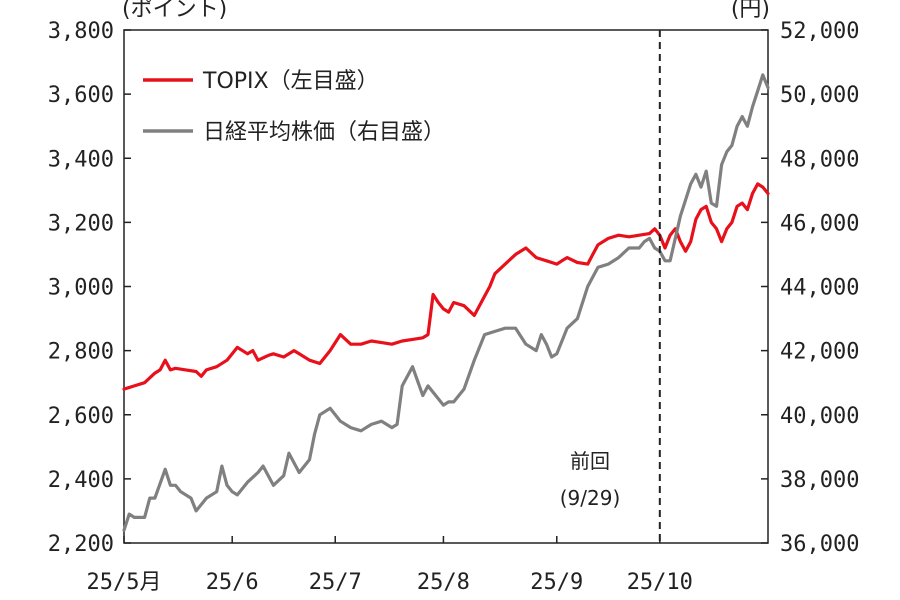  I want to click on legend-label-nikkei: 日経平均株価（右目盛）, so click(324, 132).